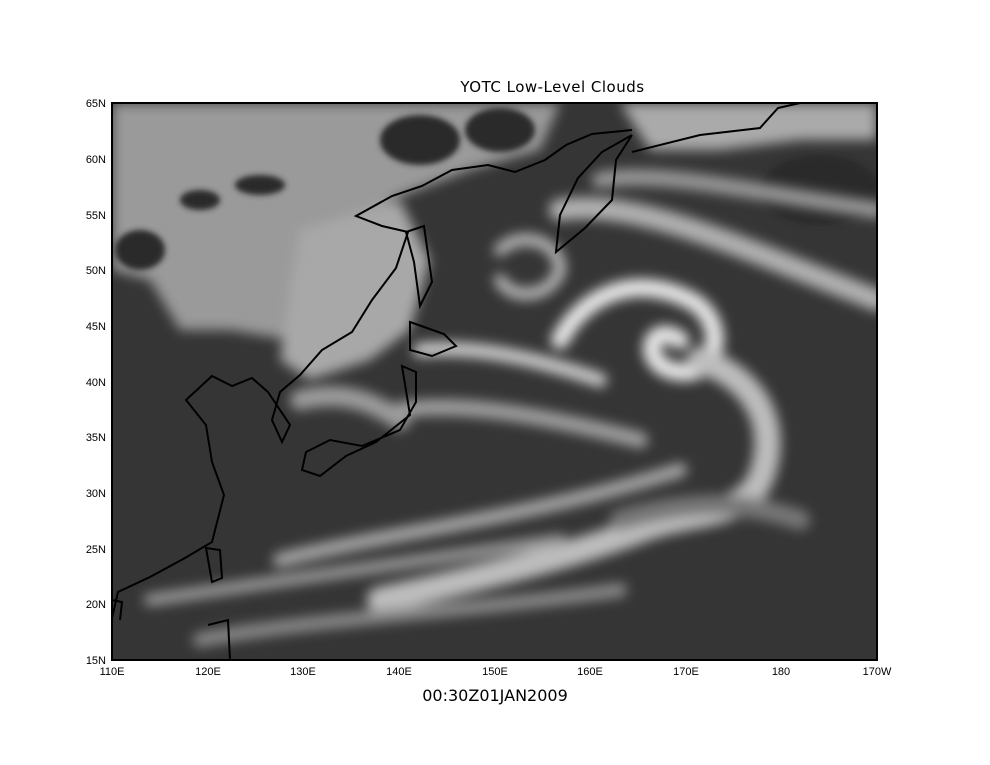 This screenshot has height=765, width=990. I want to click on map-title: YOTC Low-Level Clouds, so click(552, 87).